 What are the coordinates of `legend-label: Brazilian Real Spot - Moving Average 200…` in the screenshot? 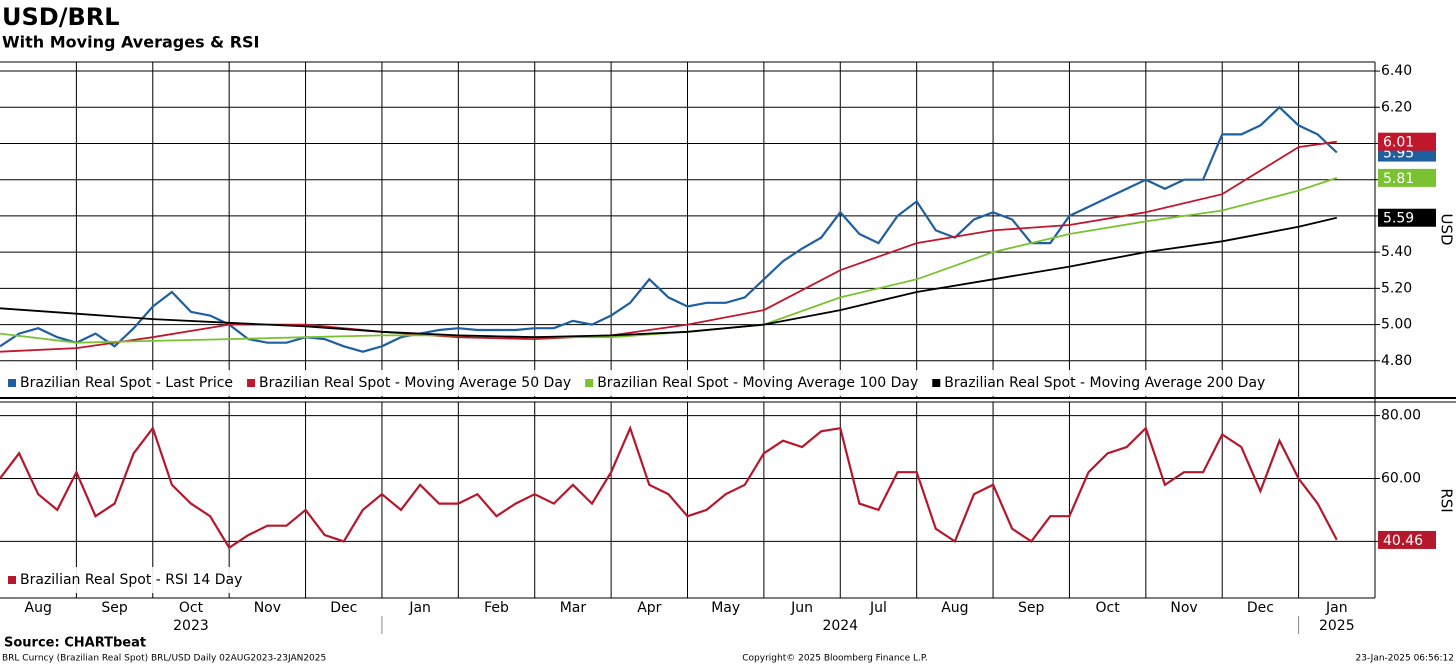 It's located at (1104, 383).